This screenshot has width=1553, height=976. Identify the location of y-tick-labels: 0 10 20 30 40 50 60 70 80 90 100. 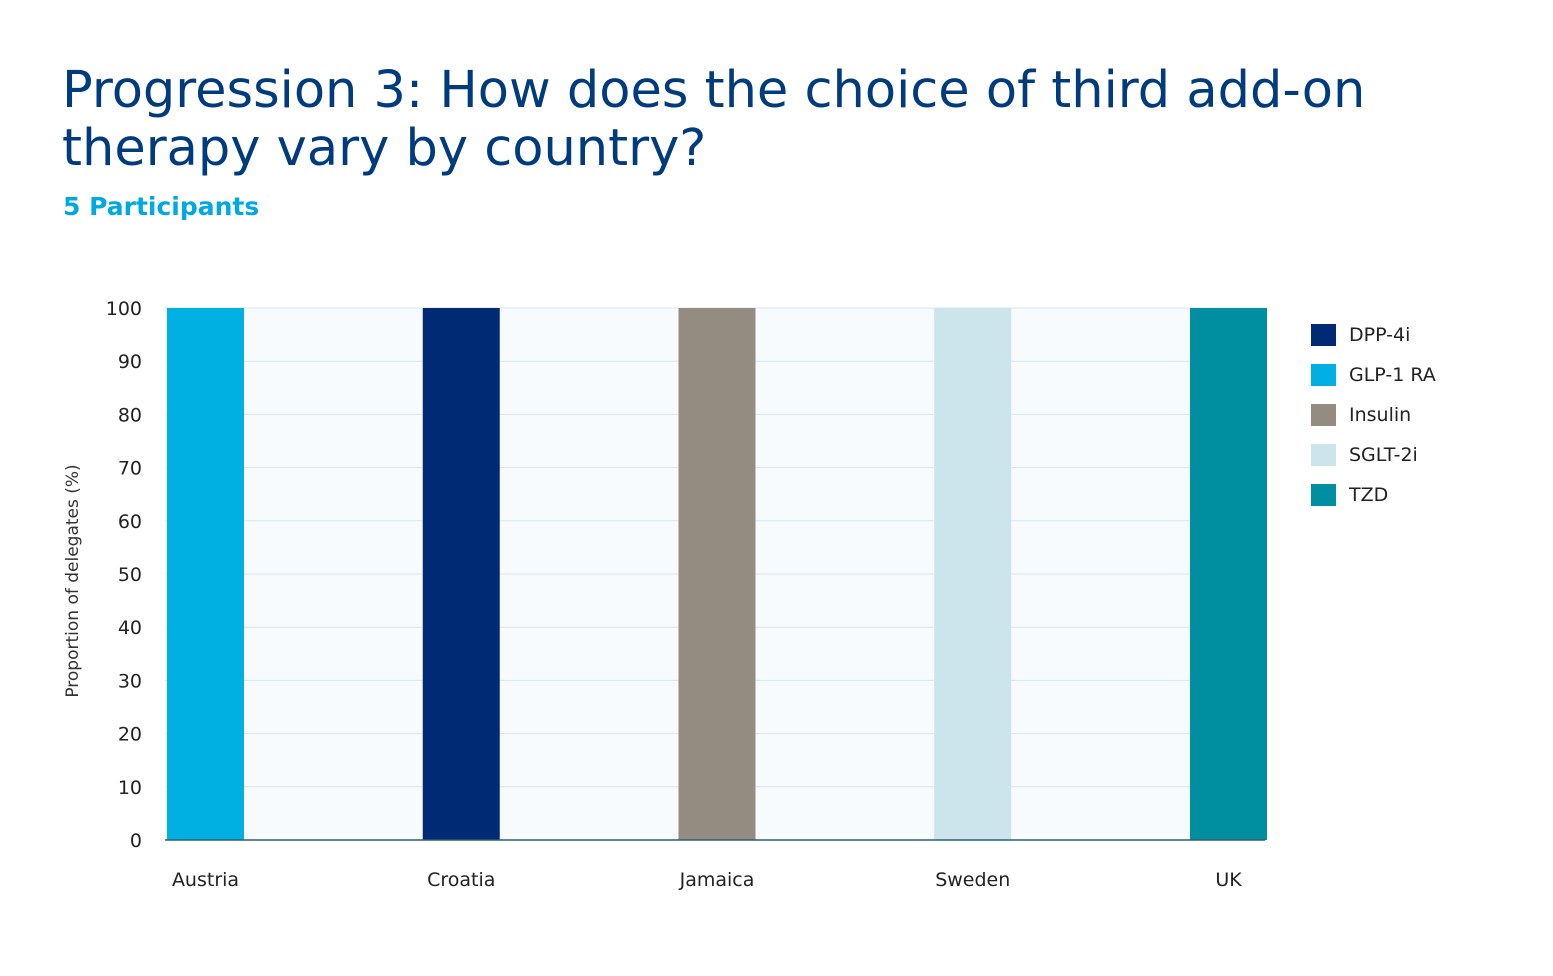
(124, 575).